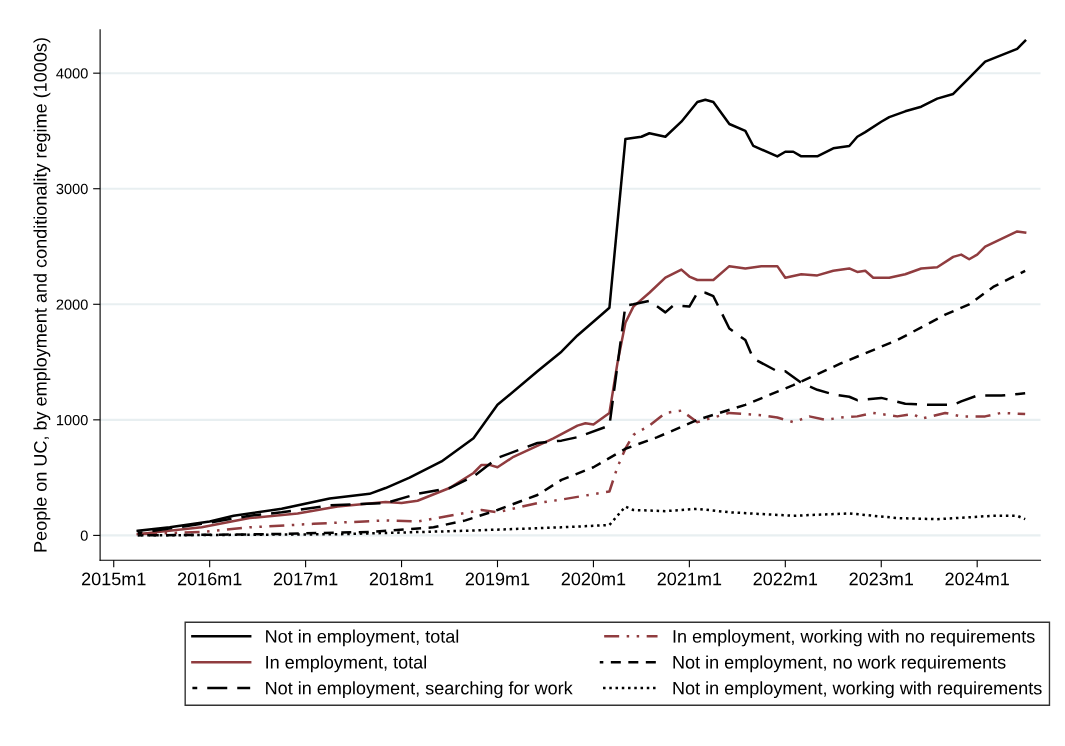 The image size is (1065, 746). I want to click on legend-label: In employment, total, so click(346, 664).